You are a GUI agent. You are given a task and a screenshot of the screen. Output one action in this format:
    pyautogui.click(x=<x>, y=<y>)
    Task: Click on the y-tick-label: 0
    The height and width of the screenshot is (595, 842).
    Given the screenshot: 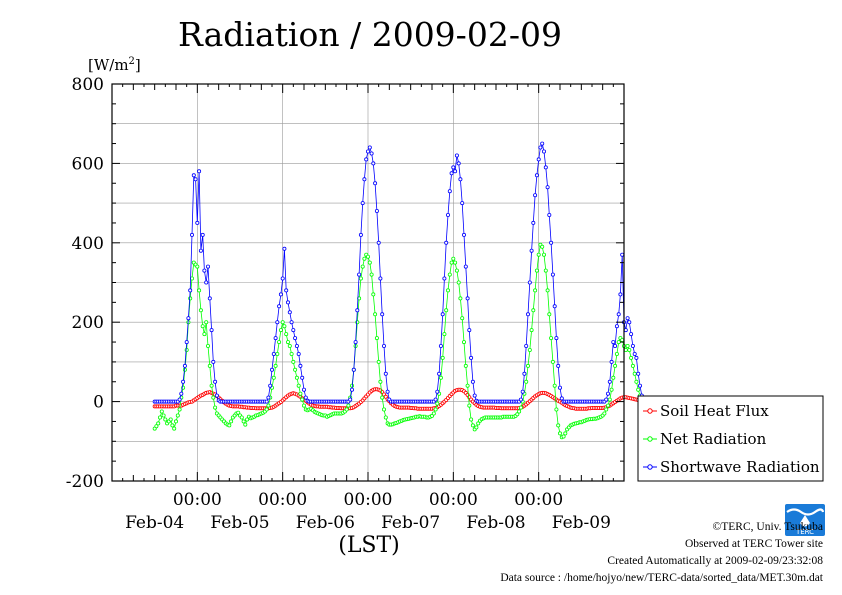 What is the action you would take?
    pyautogui.click(x=98, y=403)
    